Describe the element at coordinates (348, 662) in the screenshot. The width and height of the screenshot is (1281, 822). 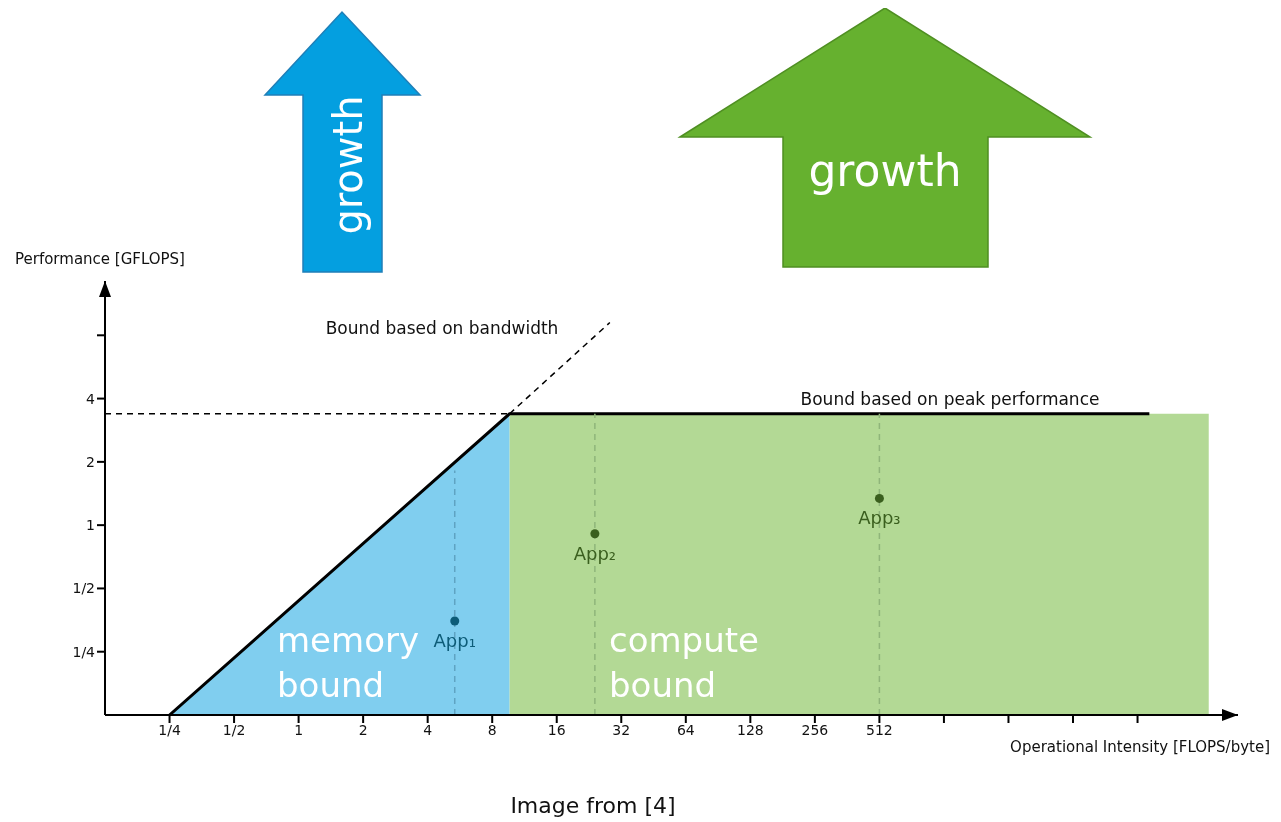
I see `annotation: memory bound` at that location.